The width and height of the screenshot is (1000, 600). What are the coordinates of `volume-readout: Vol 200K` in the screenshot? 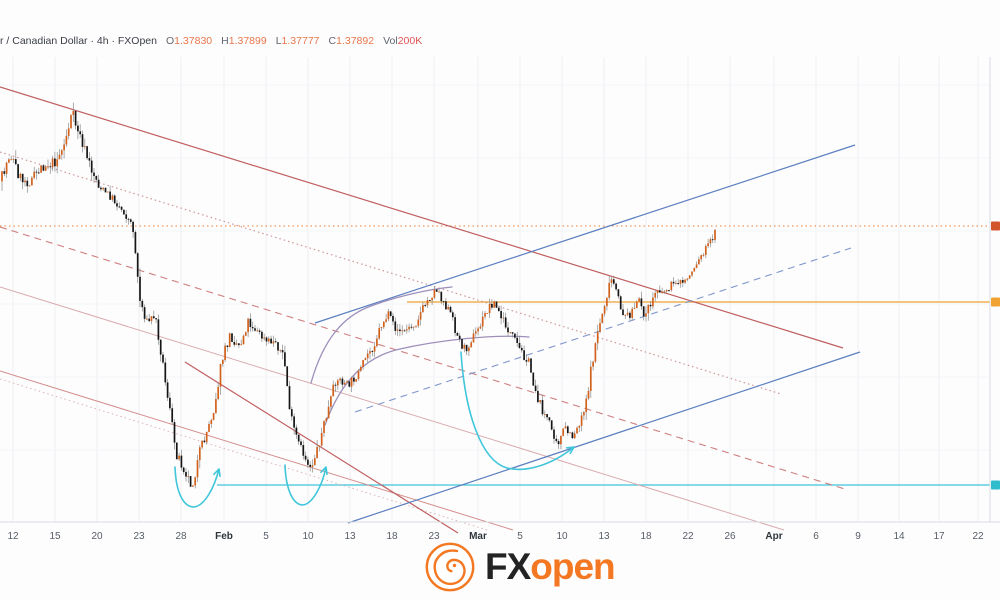 It's located at (403, 41).